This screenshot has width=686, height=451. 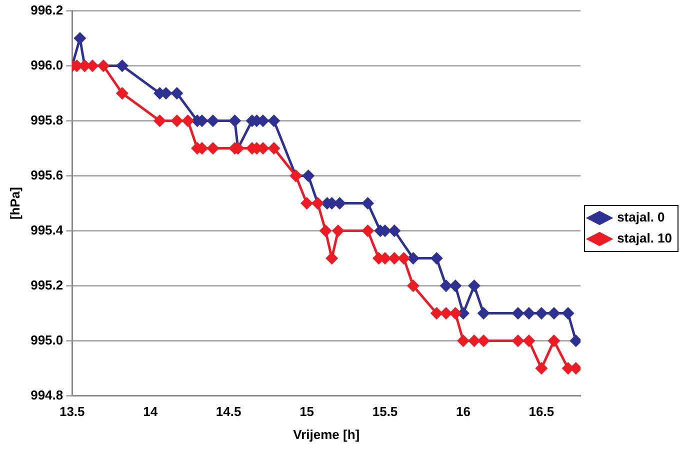 I want to click on x-tick-label: 16.5, so click(x=541, y=412).